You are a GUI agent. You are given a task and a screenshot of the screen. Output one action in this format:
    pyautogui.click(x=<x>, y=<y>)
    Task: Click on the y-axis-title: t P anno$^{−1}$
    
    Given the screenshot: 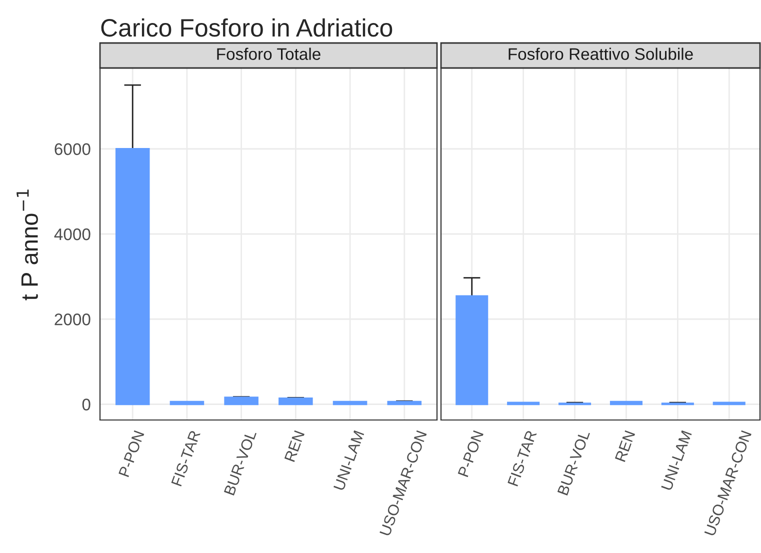 What is the action you would take?
    pyautogui.click(x=27, y=245)
    